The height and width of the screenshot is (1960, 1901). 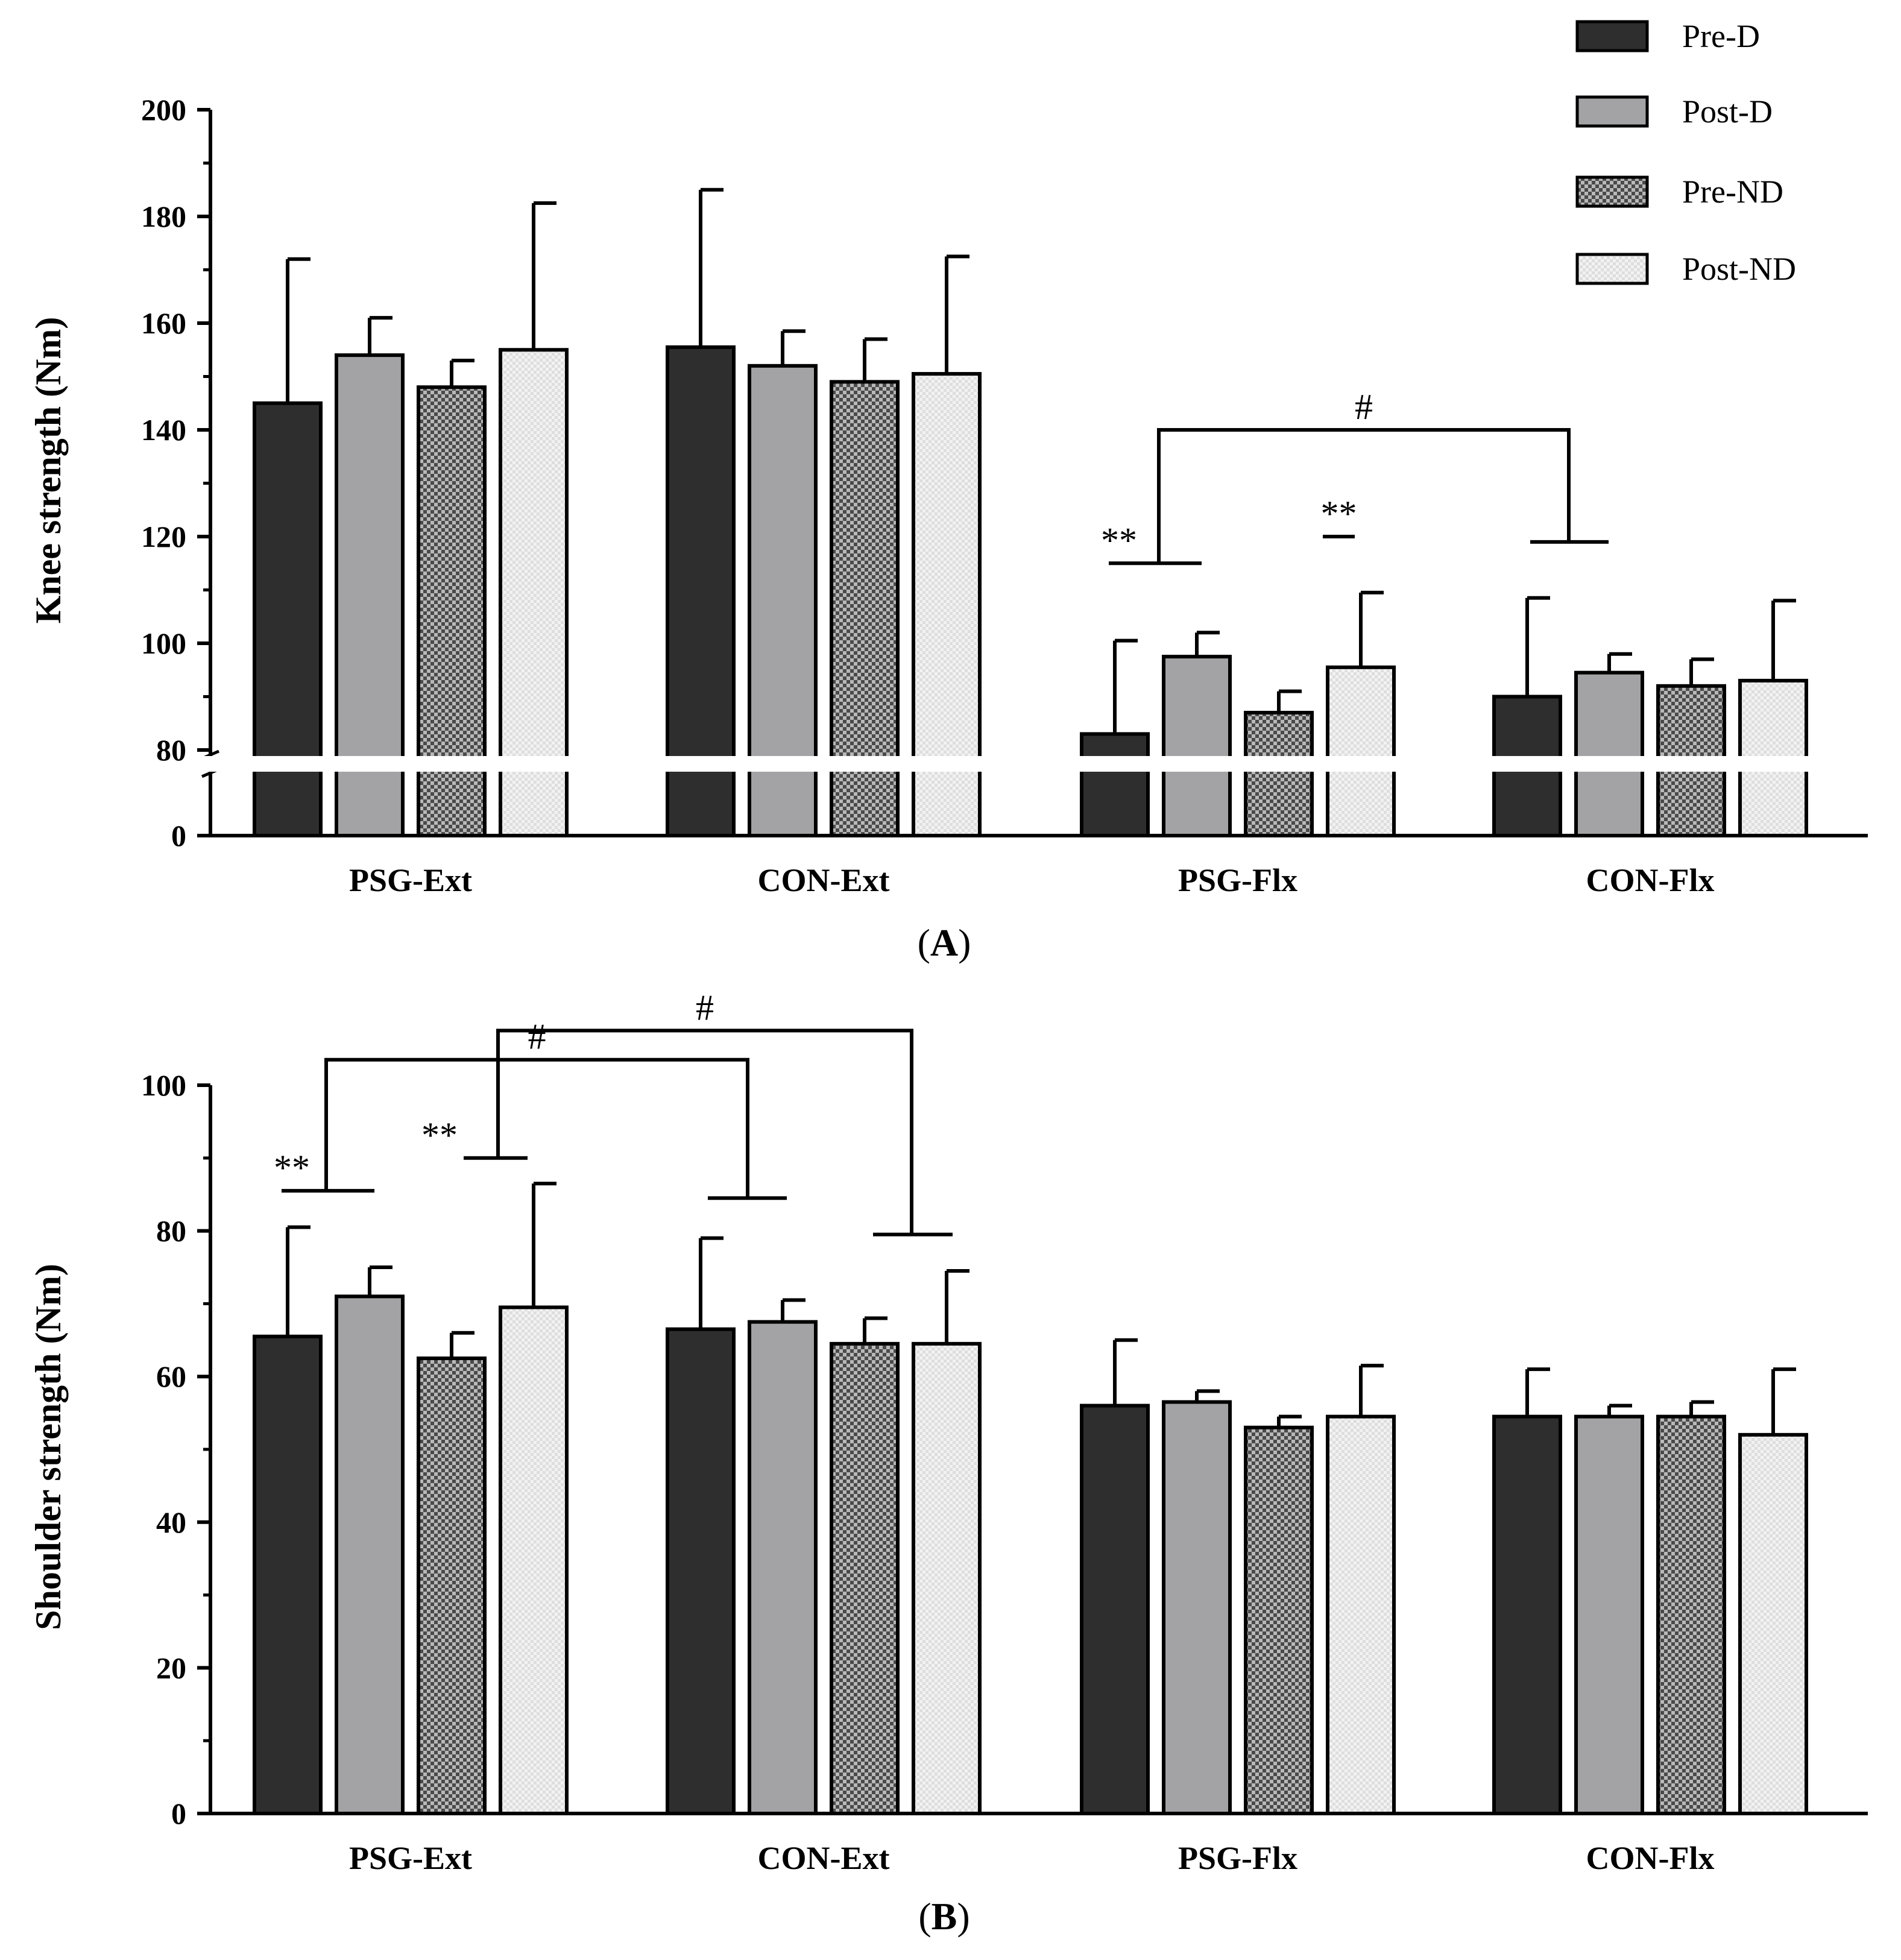 I want to click on y-axis-label: Shoulder strength (Nm), so click(x=48, y=1447).